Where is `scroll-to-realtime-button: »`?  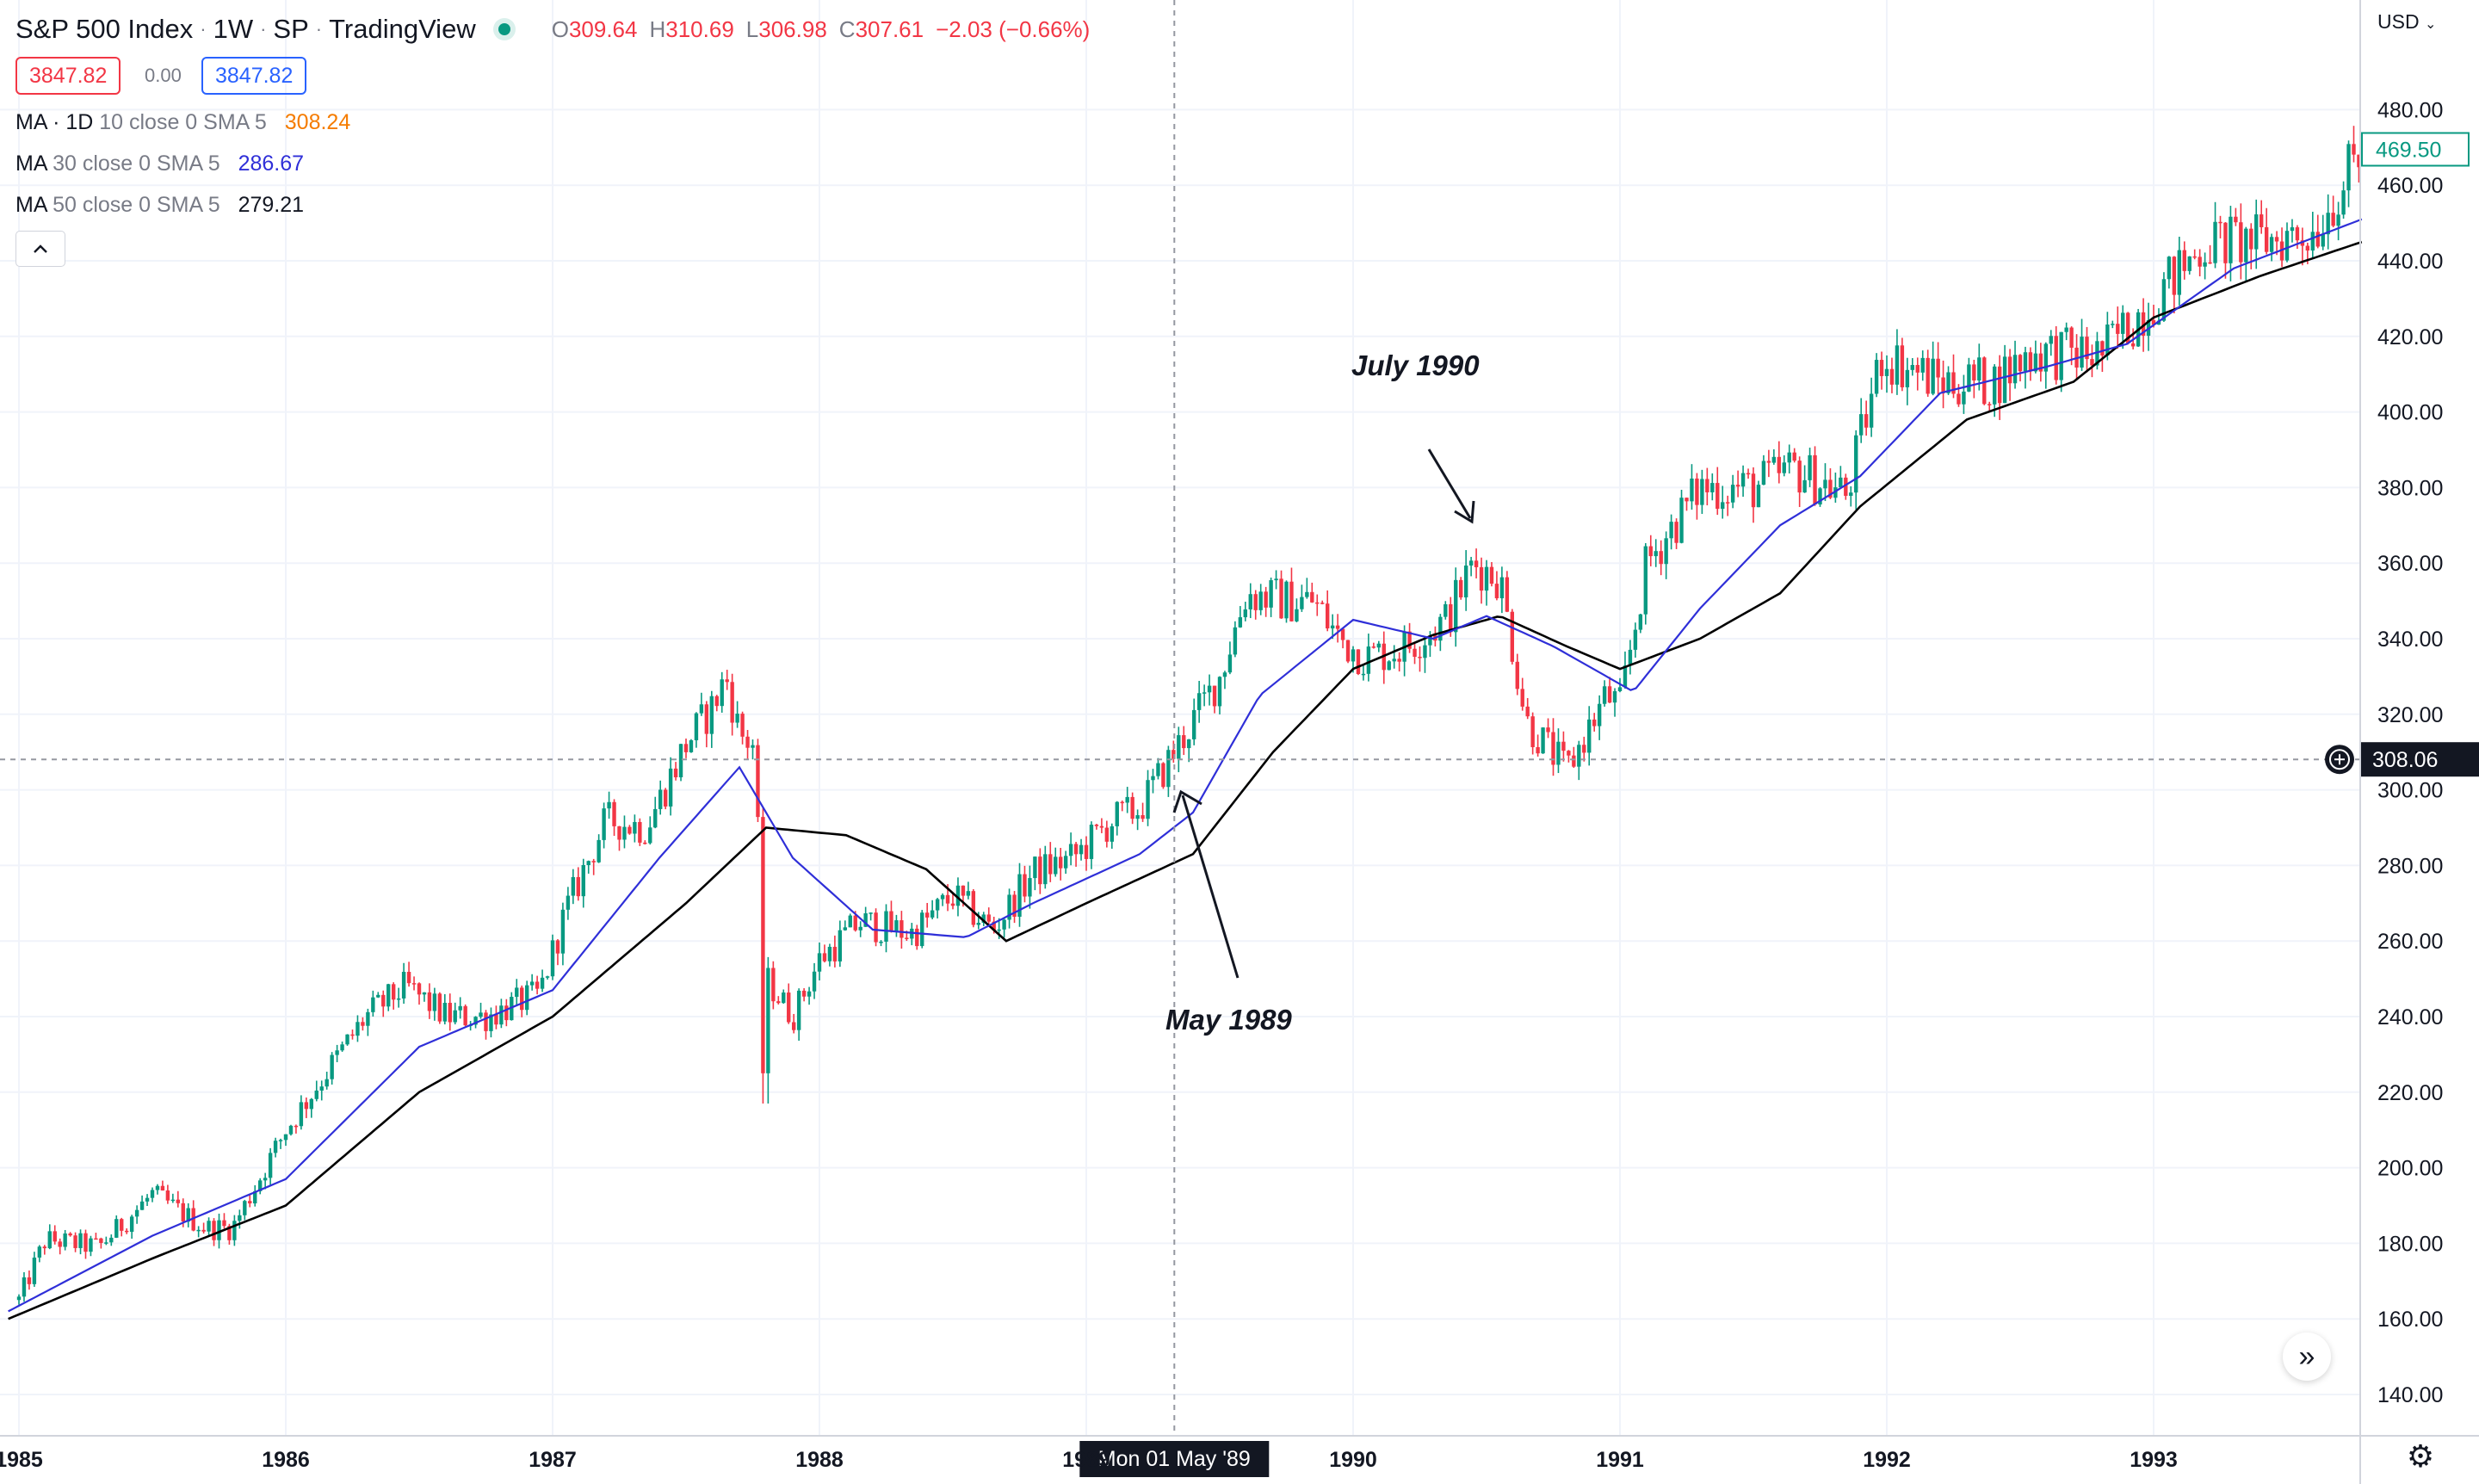
scroll-to-realtime-button: » is located at coordinates (2307, 1357).